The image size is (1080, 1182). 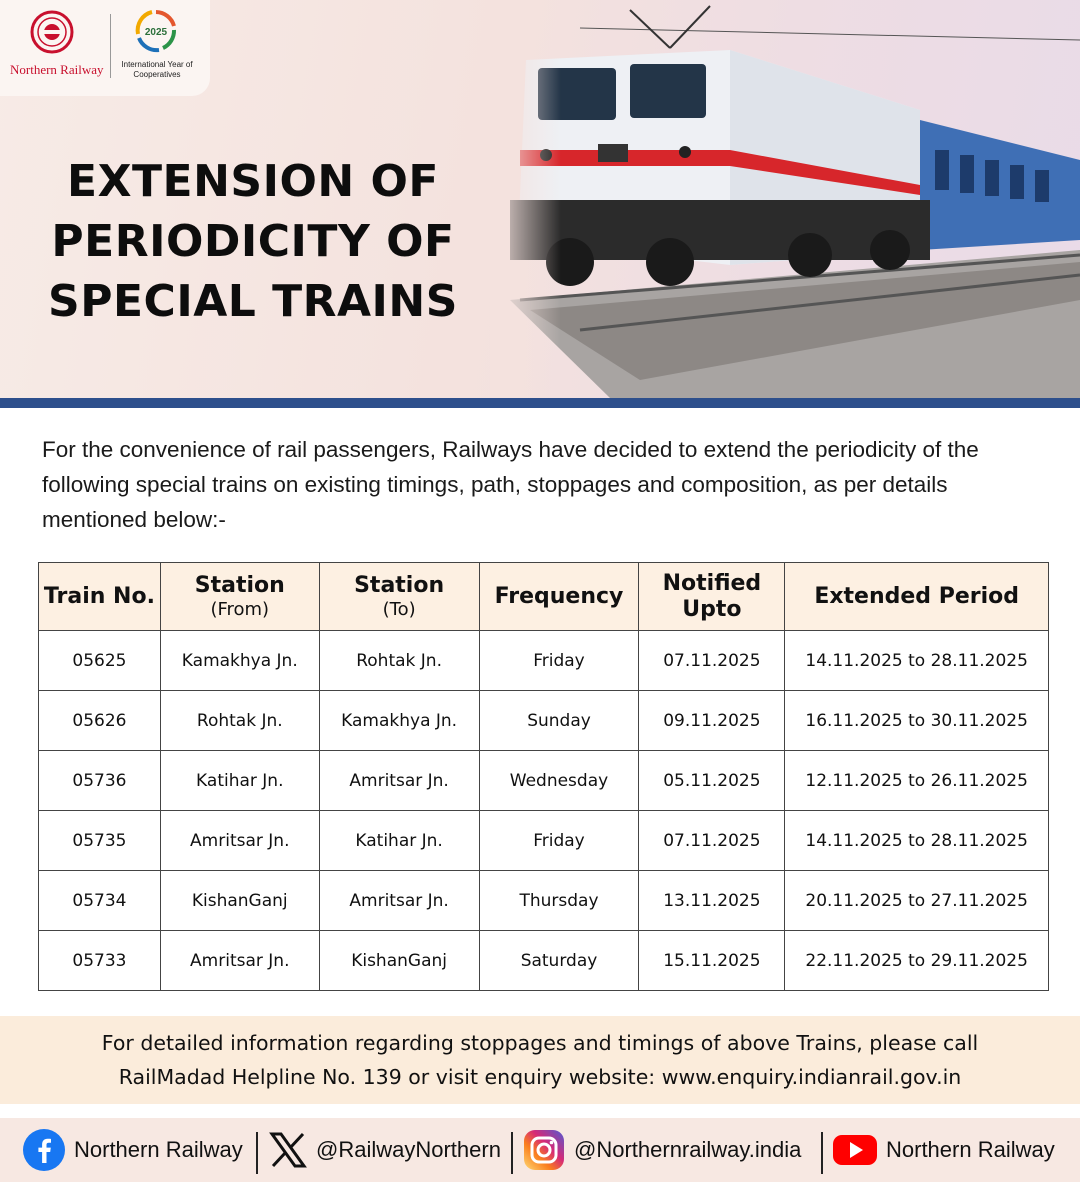 I want to click on iyc-name: International Year of Cooperatives, so click(x=157, y=69).